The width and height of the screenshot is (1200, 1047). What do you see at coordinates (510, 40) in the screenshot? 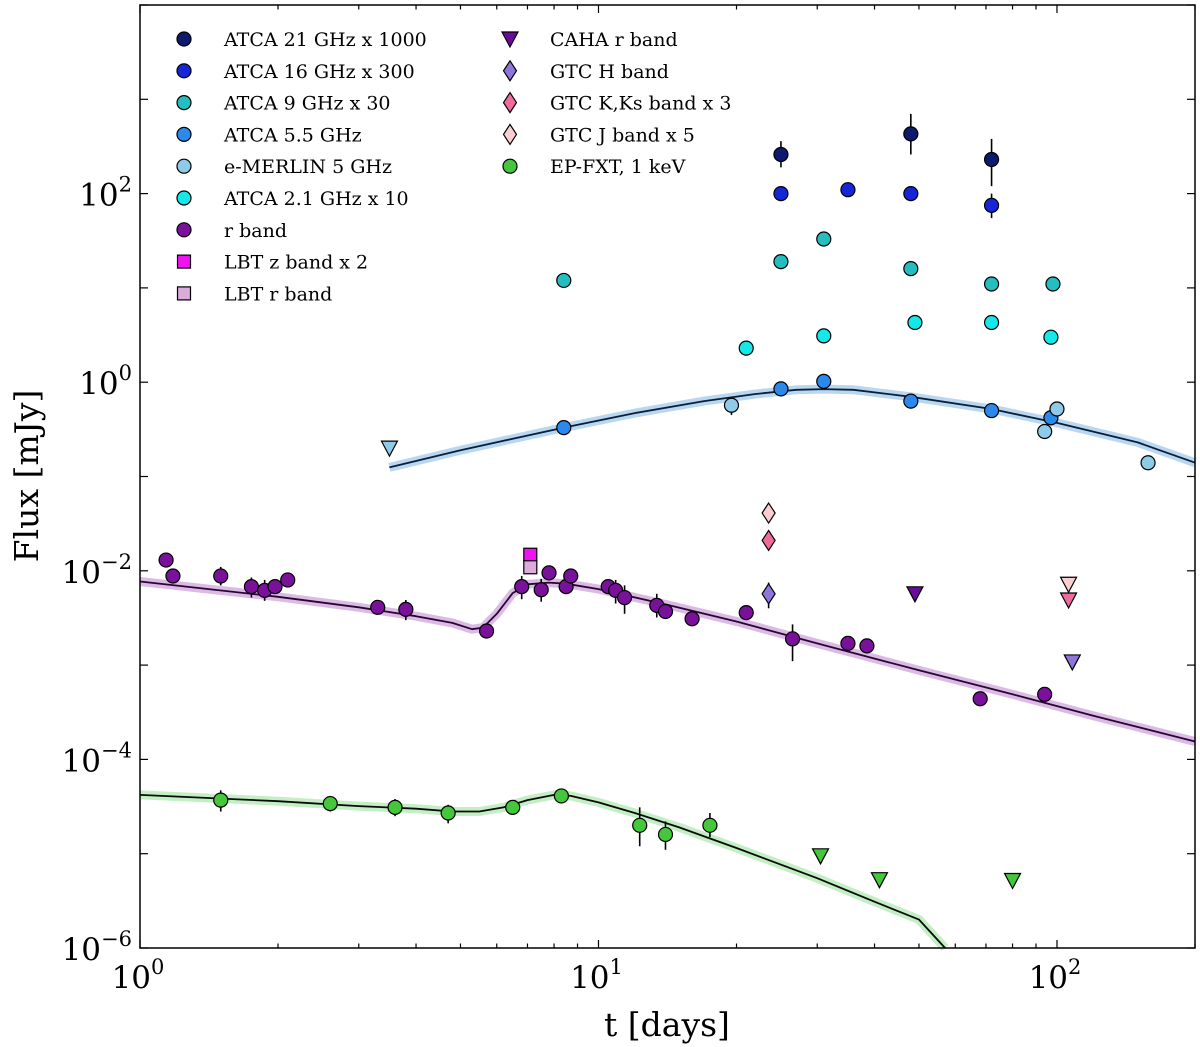
I see `caha-r-band-legend-marker` at bounding box center [510, 40].